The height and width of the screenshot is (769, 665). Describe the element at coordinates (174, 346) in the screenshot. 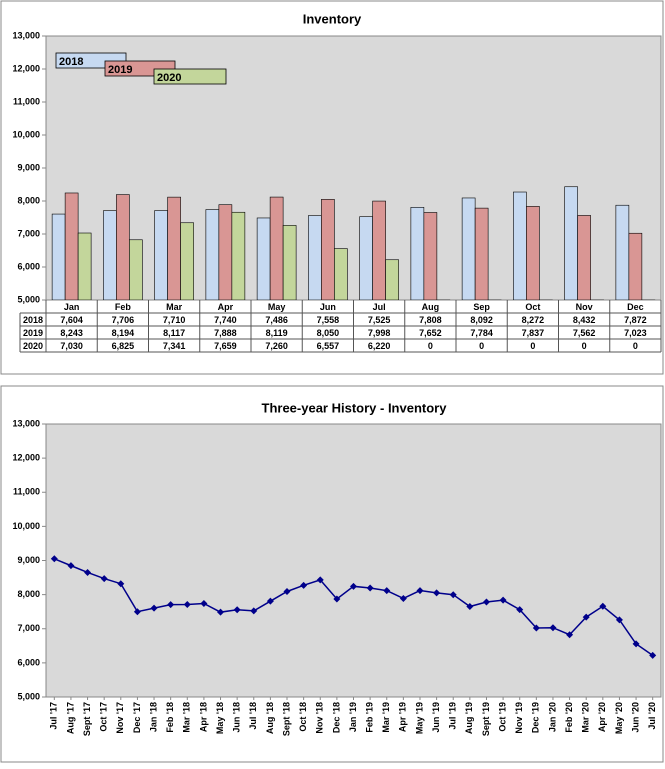

I see `table-cell: 7,341` at that location.